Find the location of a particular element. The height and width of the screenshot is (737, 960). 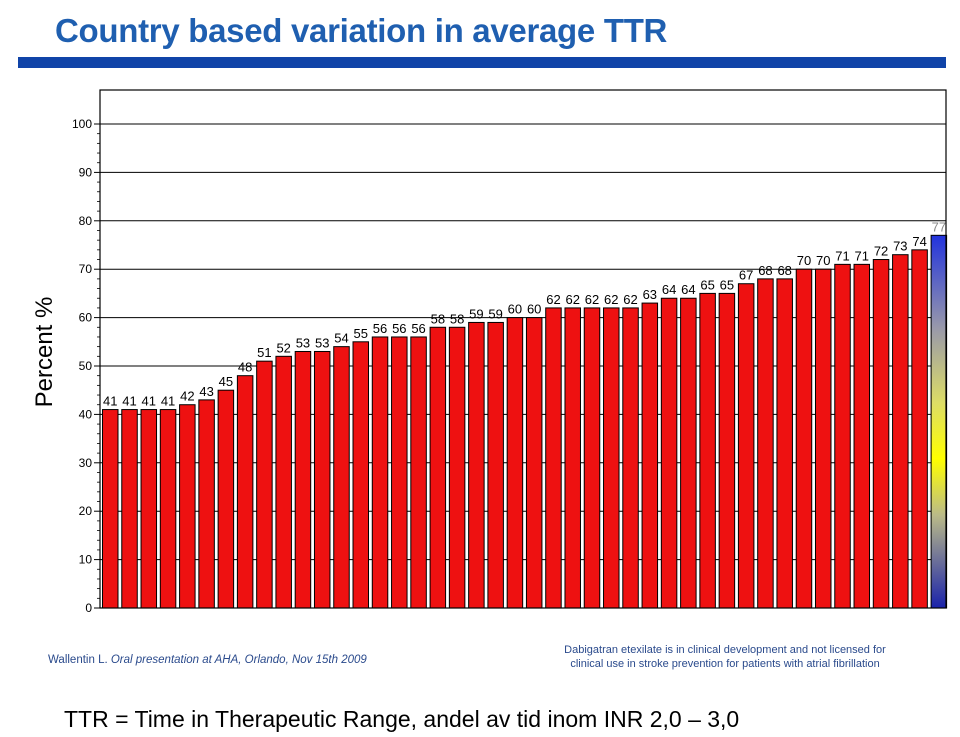

bar-value-label: 60 is located at coordinates (515, 309).